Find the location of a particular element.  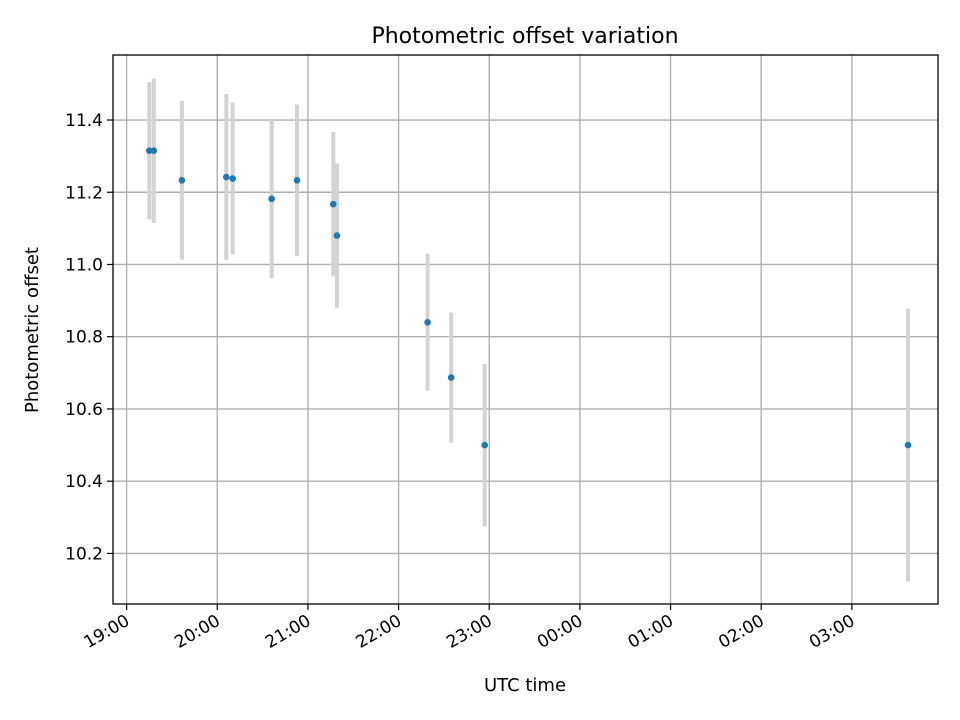

x-tick-label: 22:00 is located at coordinates (379, 632).